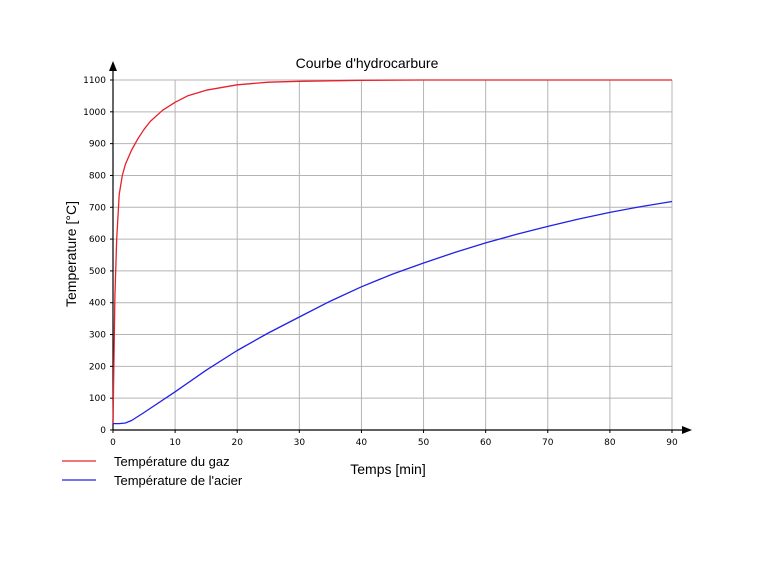  Describe the element at coordinates (97, 176) in the screenshot. I see `y-tick-label: 800` at that location.